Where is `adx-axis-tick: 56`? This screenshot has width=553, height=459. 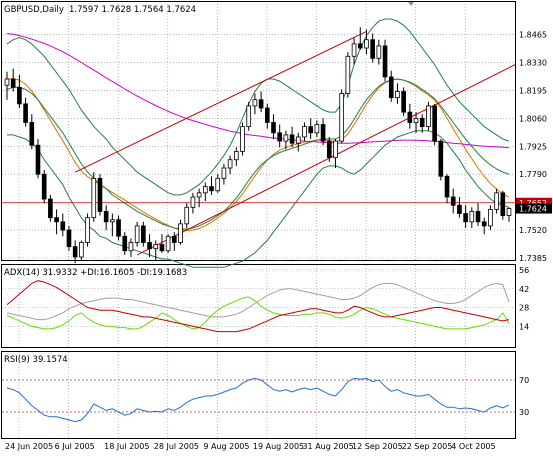
adx-axis-tick: 56 is located at coordinates (524, 270).